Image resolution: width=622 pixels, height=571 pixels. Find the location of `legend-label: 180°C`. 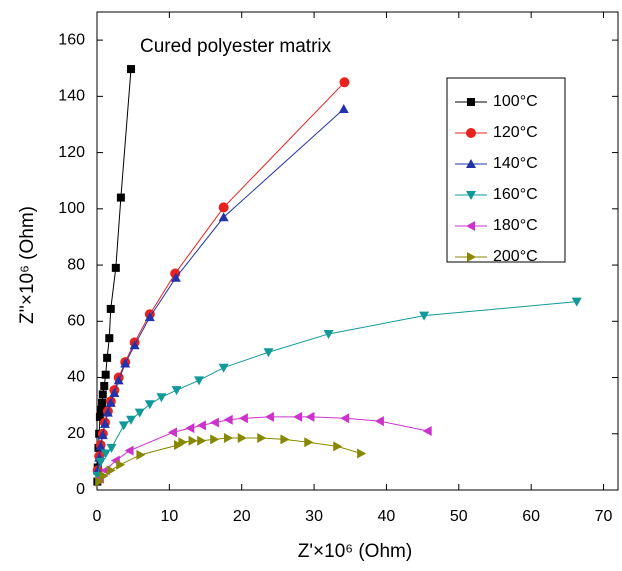

legend-label: 180°C is located at coordinates (515, 225).